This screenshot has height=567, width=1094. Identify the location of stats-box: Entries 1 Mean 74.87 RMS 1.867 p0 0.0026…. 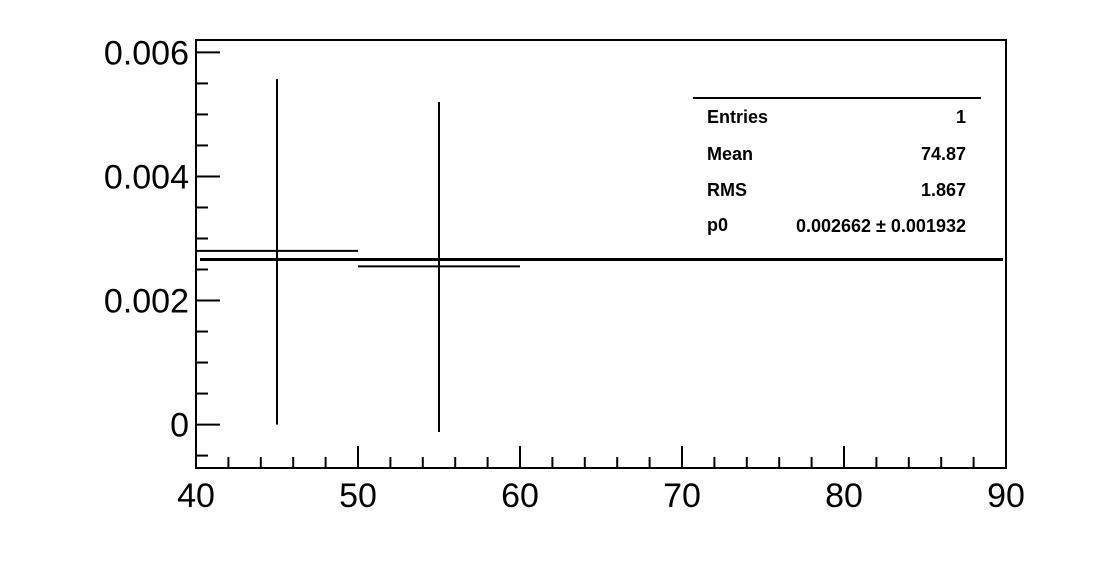
(837, 166).